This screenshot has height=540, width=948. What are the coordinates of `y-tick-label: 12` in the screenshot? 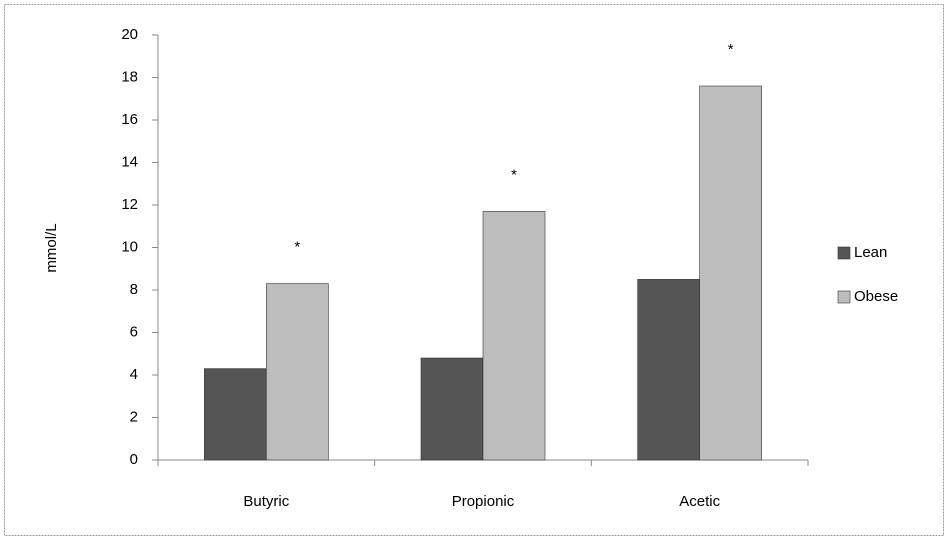 It's located at (129, 204).